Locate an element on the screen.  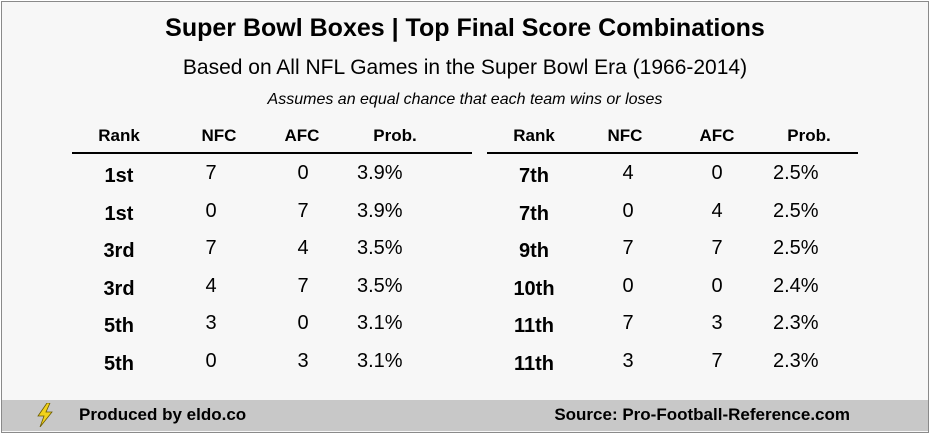
table-row: 1st 0 7 3.9% is located at coordinates (272, 211).